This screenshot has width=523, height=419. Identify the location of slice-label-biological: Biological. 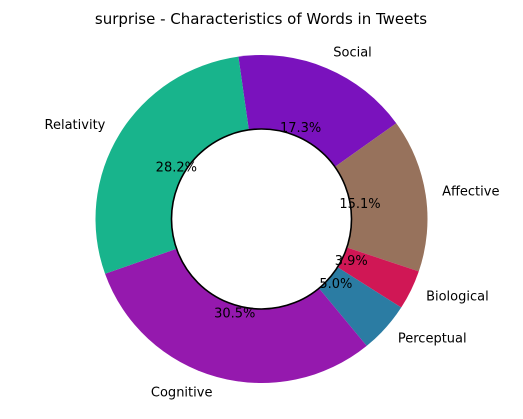
(457, 297).